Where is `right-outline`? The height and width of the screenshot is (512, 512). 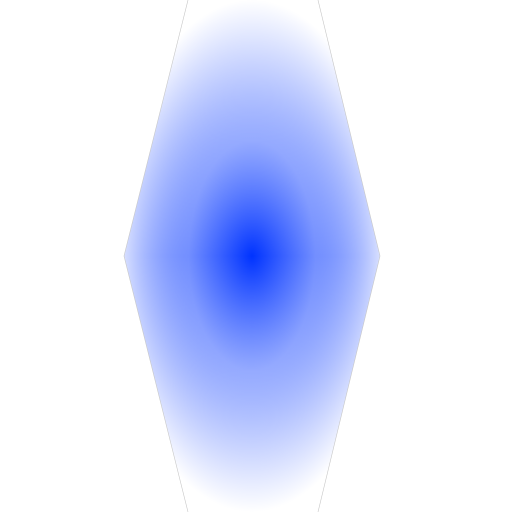
right-outline is located at coordinates (349, 256).